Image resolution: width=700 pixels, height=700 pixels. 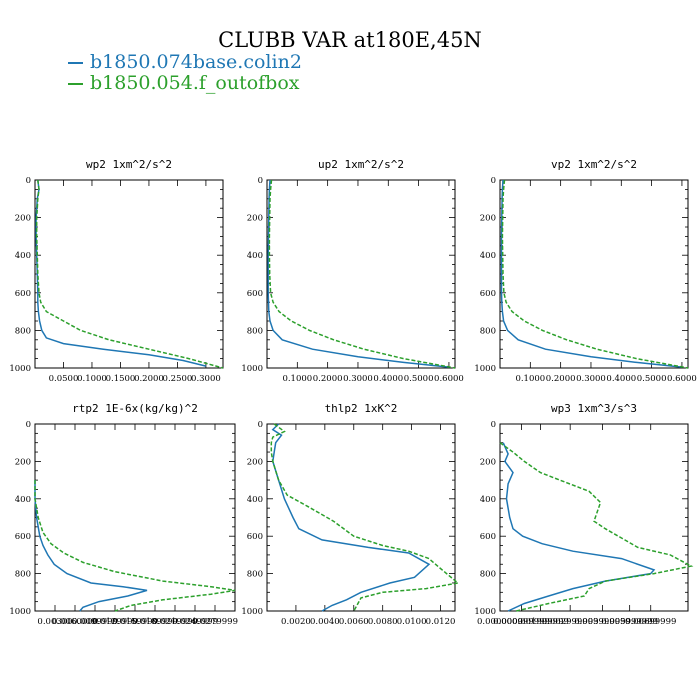 I want to click on legend-label-outofbox: b1850.054.f_outofbox, so click(x=195, y=83).